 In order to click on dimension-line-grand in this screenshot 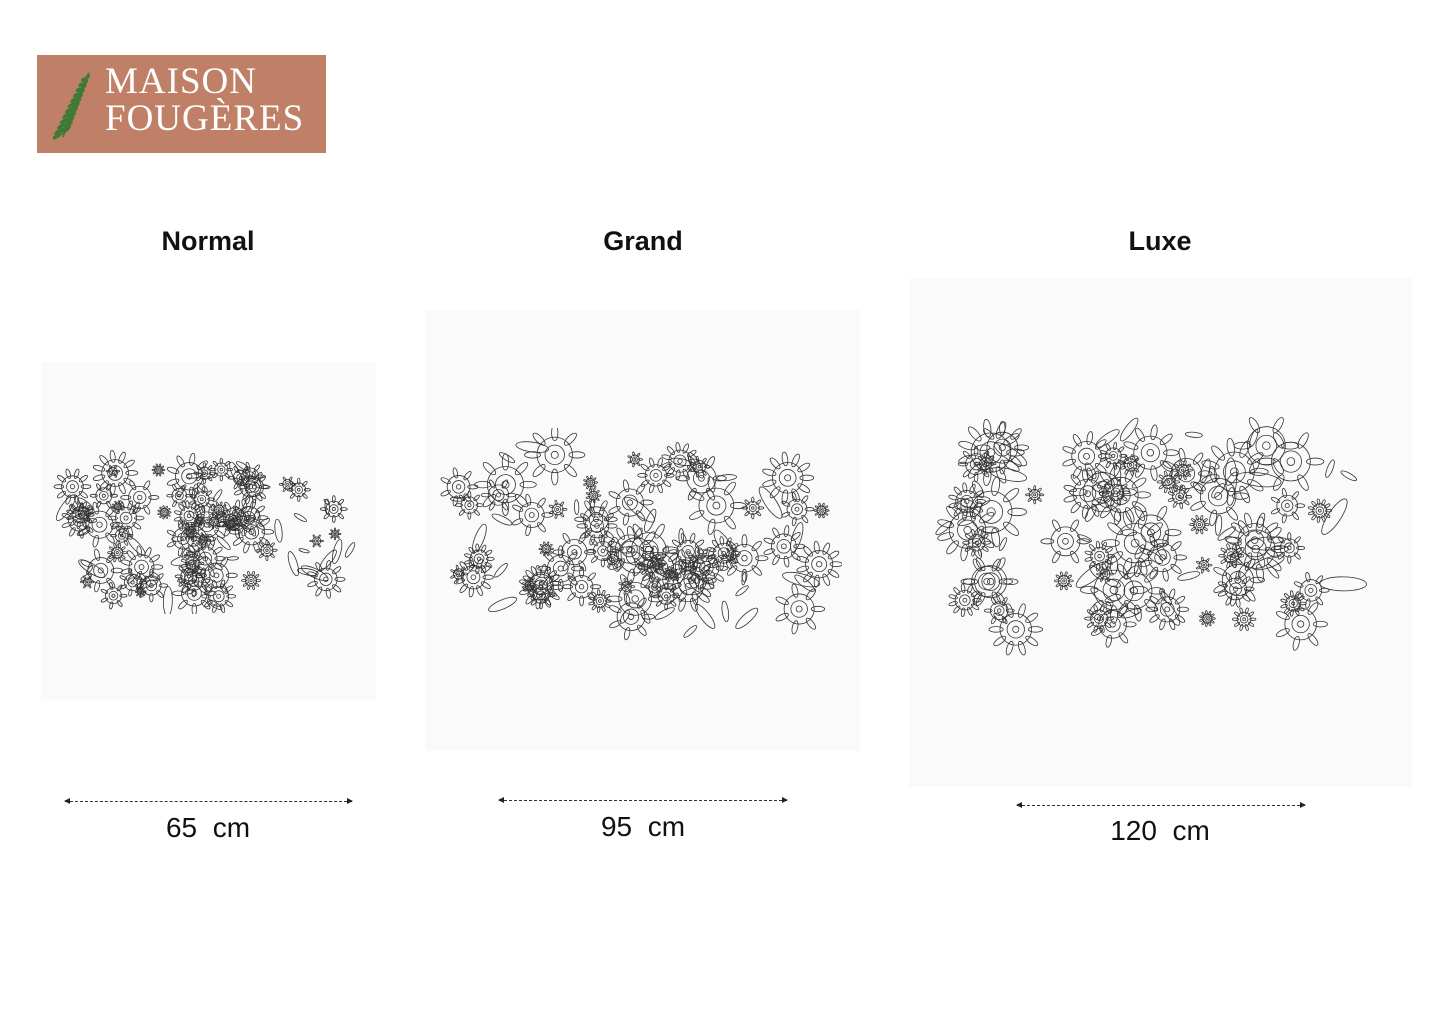, I will do `click(643, 800)`.